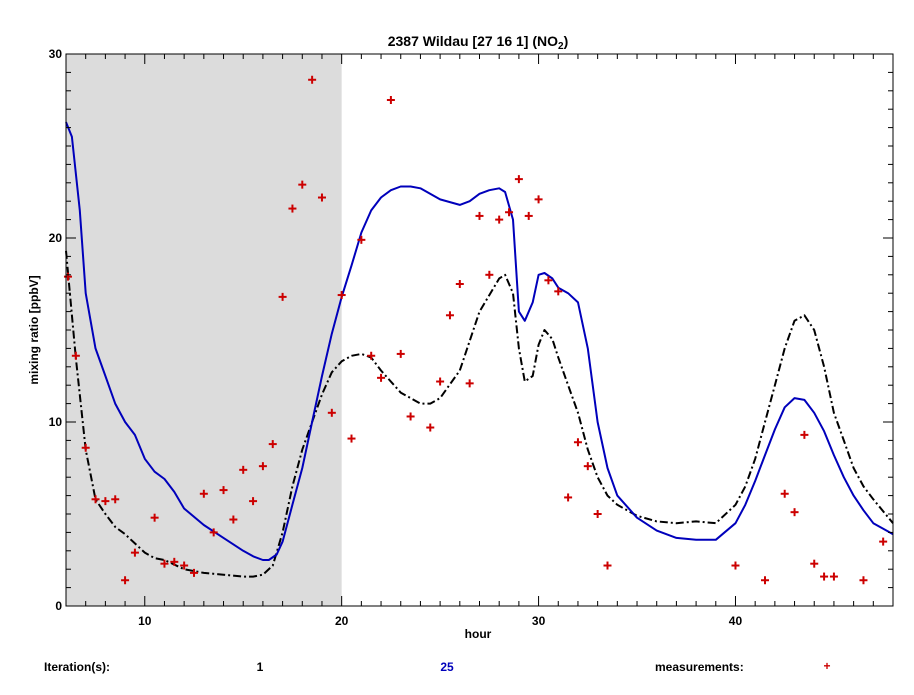  Describe the element at coordinates (342, 621) in the screenshot. I see `x-tick-label: 20` at that location.